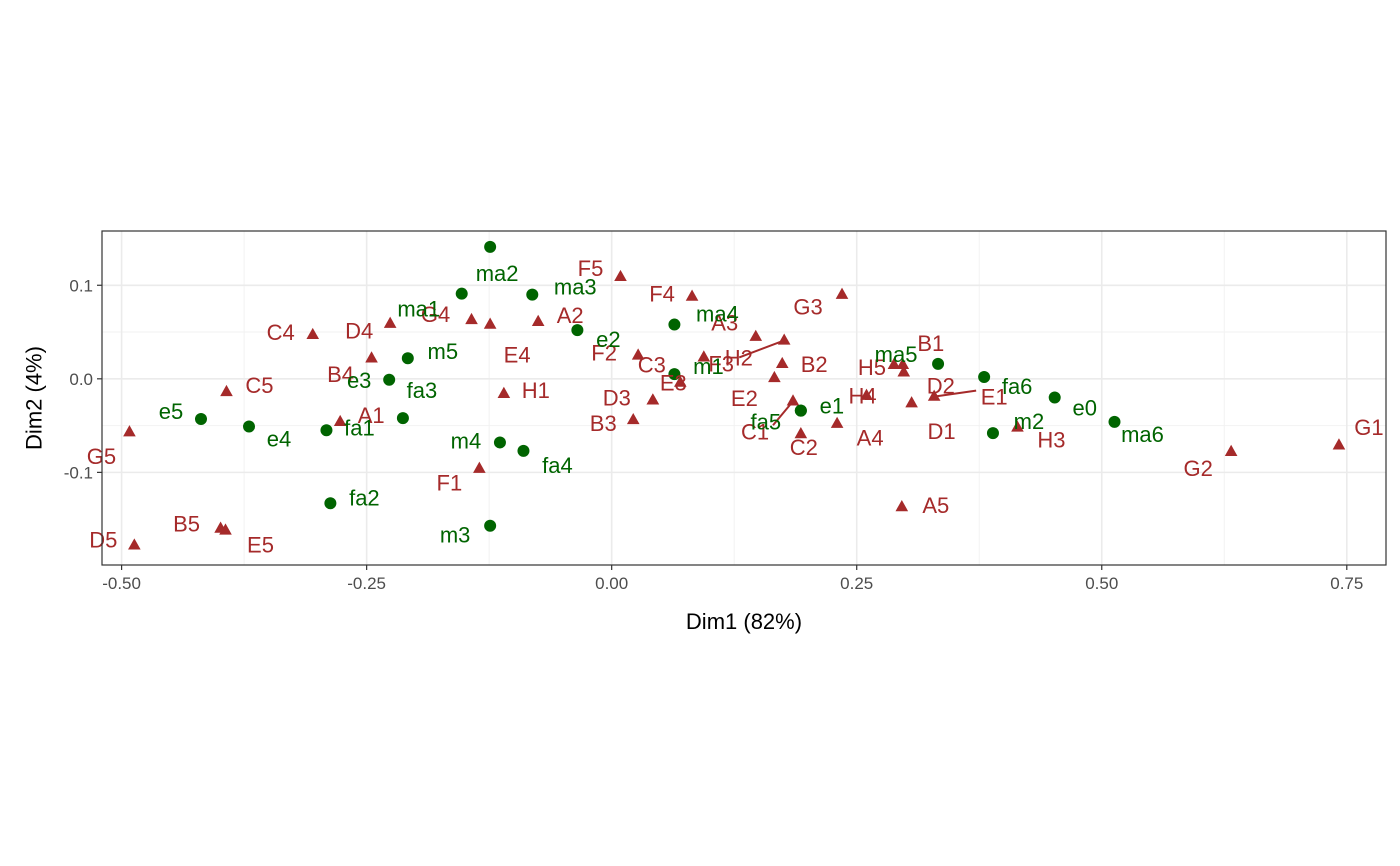  What do you see at coordinates (872, 367) in the screenshot?
I see `point-label: H5` at bounding box center [872, 367].